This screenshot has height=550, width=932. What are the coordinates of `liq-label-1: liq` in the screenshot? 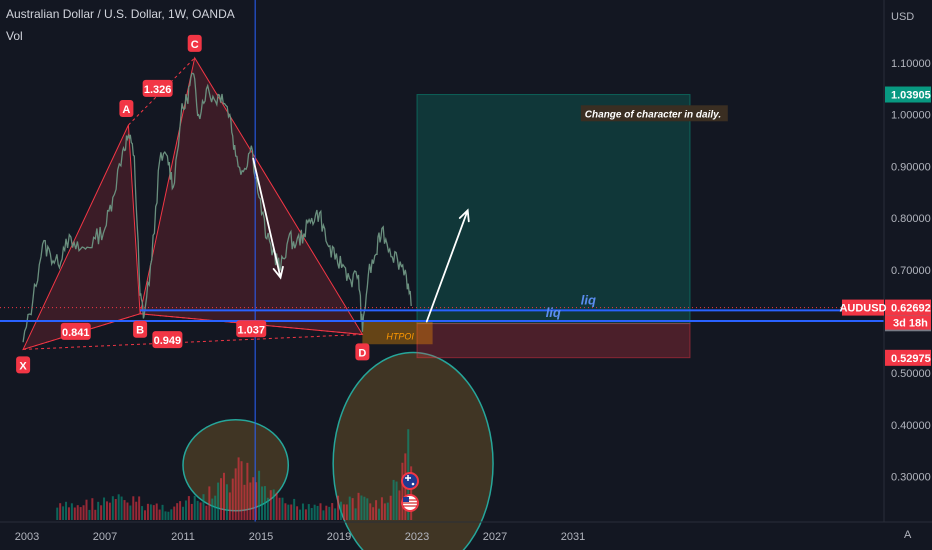 It's located at (588, 299).